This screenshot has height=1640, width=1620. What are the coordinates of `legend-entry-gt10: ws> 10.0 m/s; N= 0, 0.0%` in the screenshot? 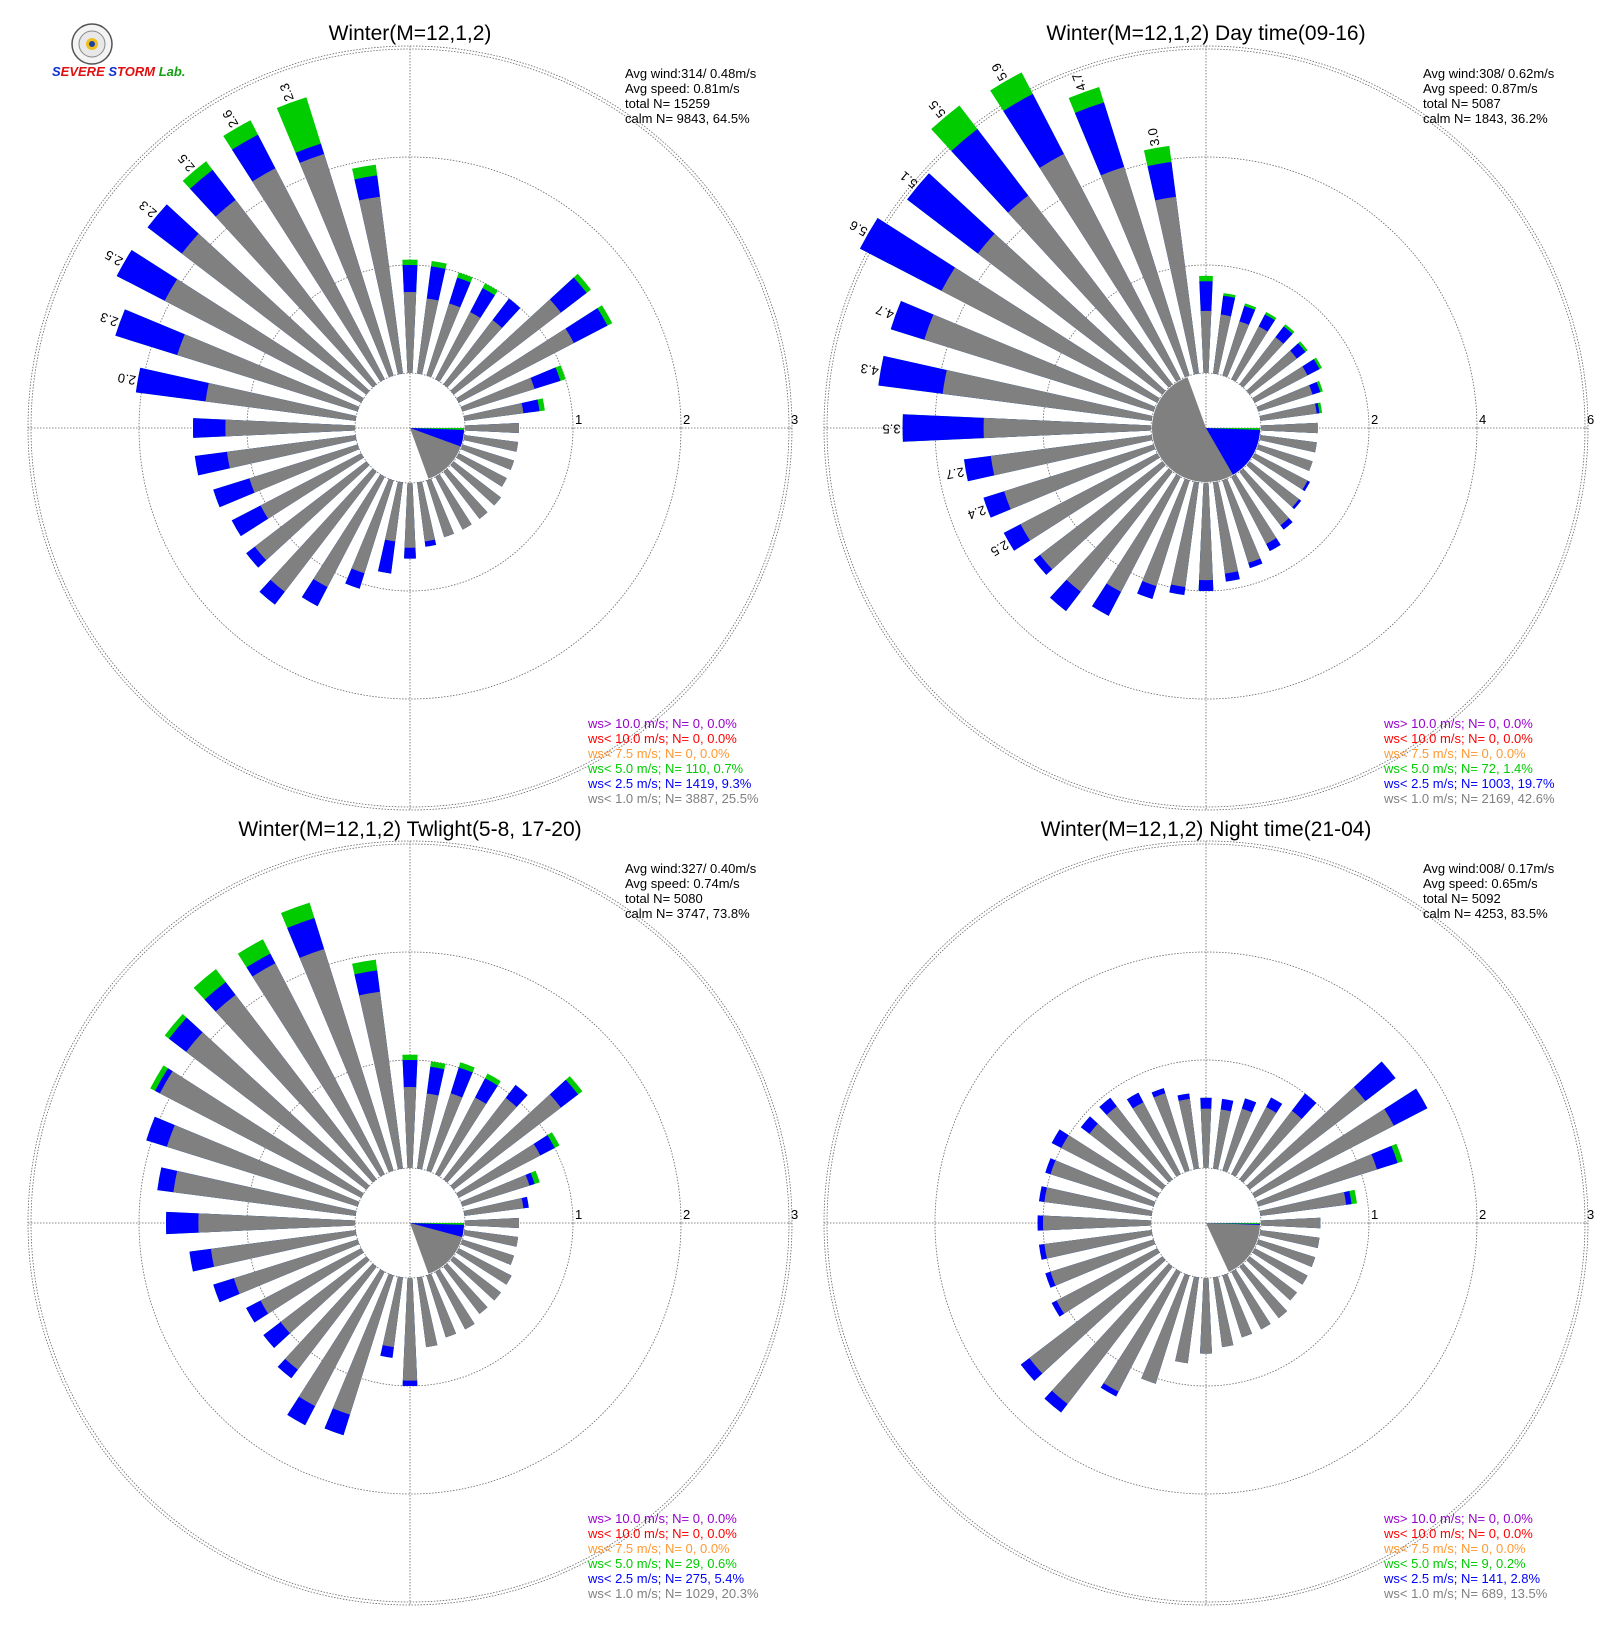 It's located at (1458, 1518).